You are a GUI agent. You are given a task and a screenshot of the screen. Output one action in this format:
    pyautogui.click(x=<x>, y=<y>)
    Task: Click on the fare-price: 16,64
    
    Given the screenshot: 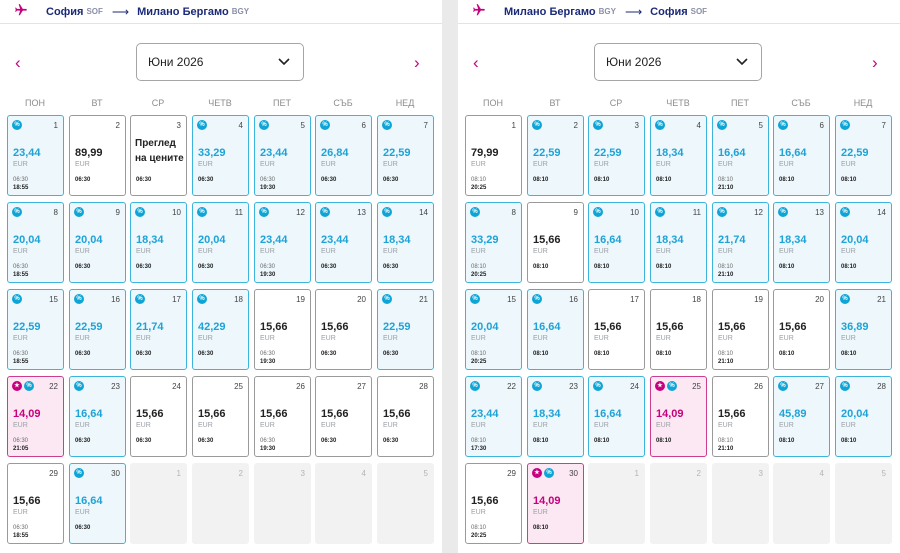 What is the action you would take?
    pyautogui.click(x=793, y=153)
    